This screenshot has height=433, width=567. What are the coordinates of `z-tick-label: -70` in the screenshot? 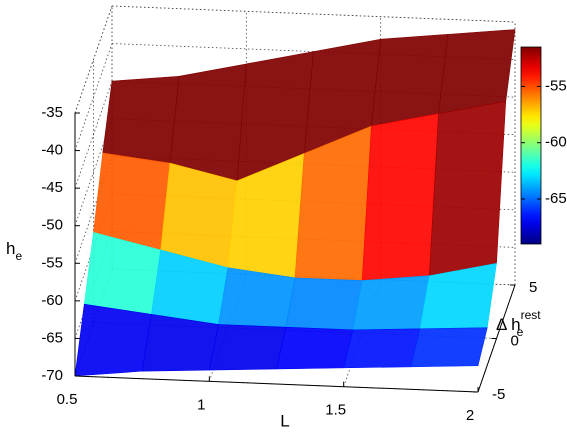 It's located at (52, 375).